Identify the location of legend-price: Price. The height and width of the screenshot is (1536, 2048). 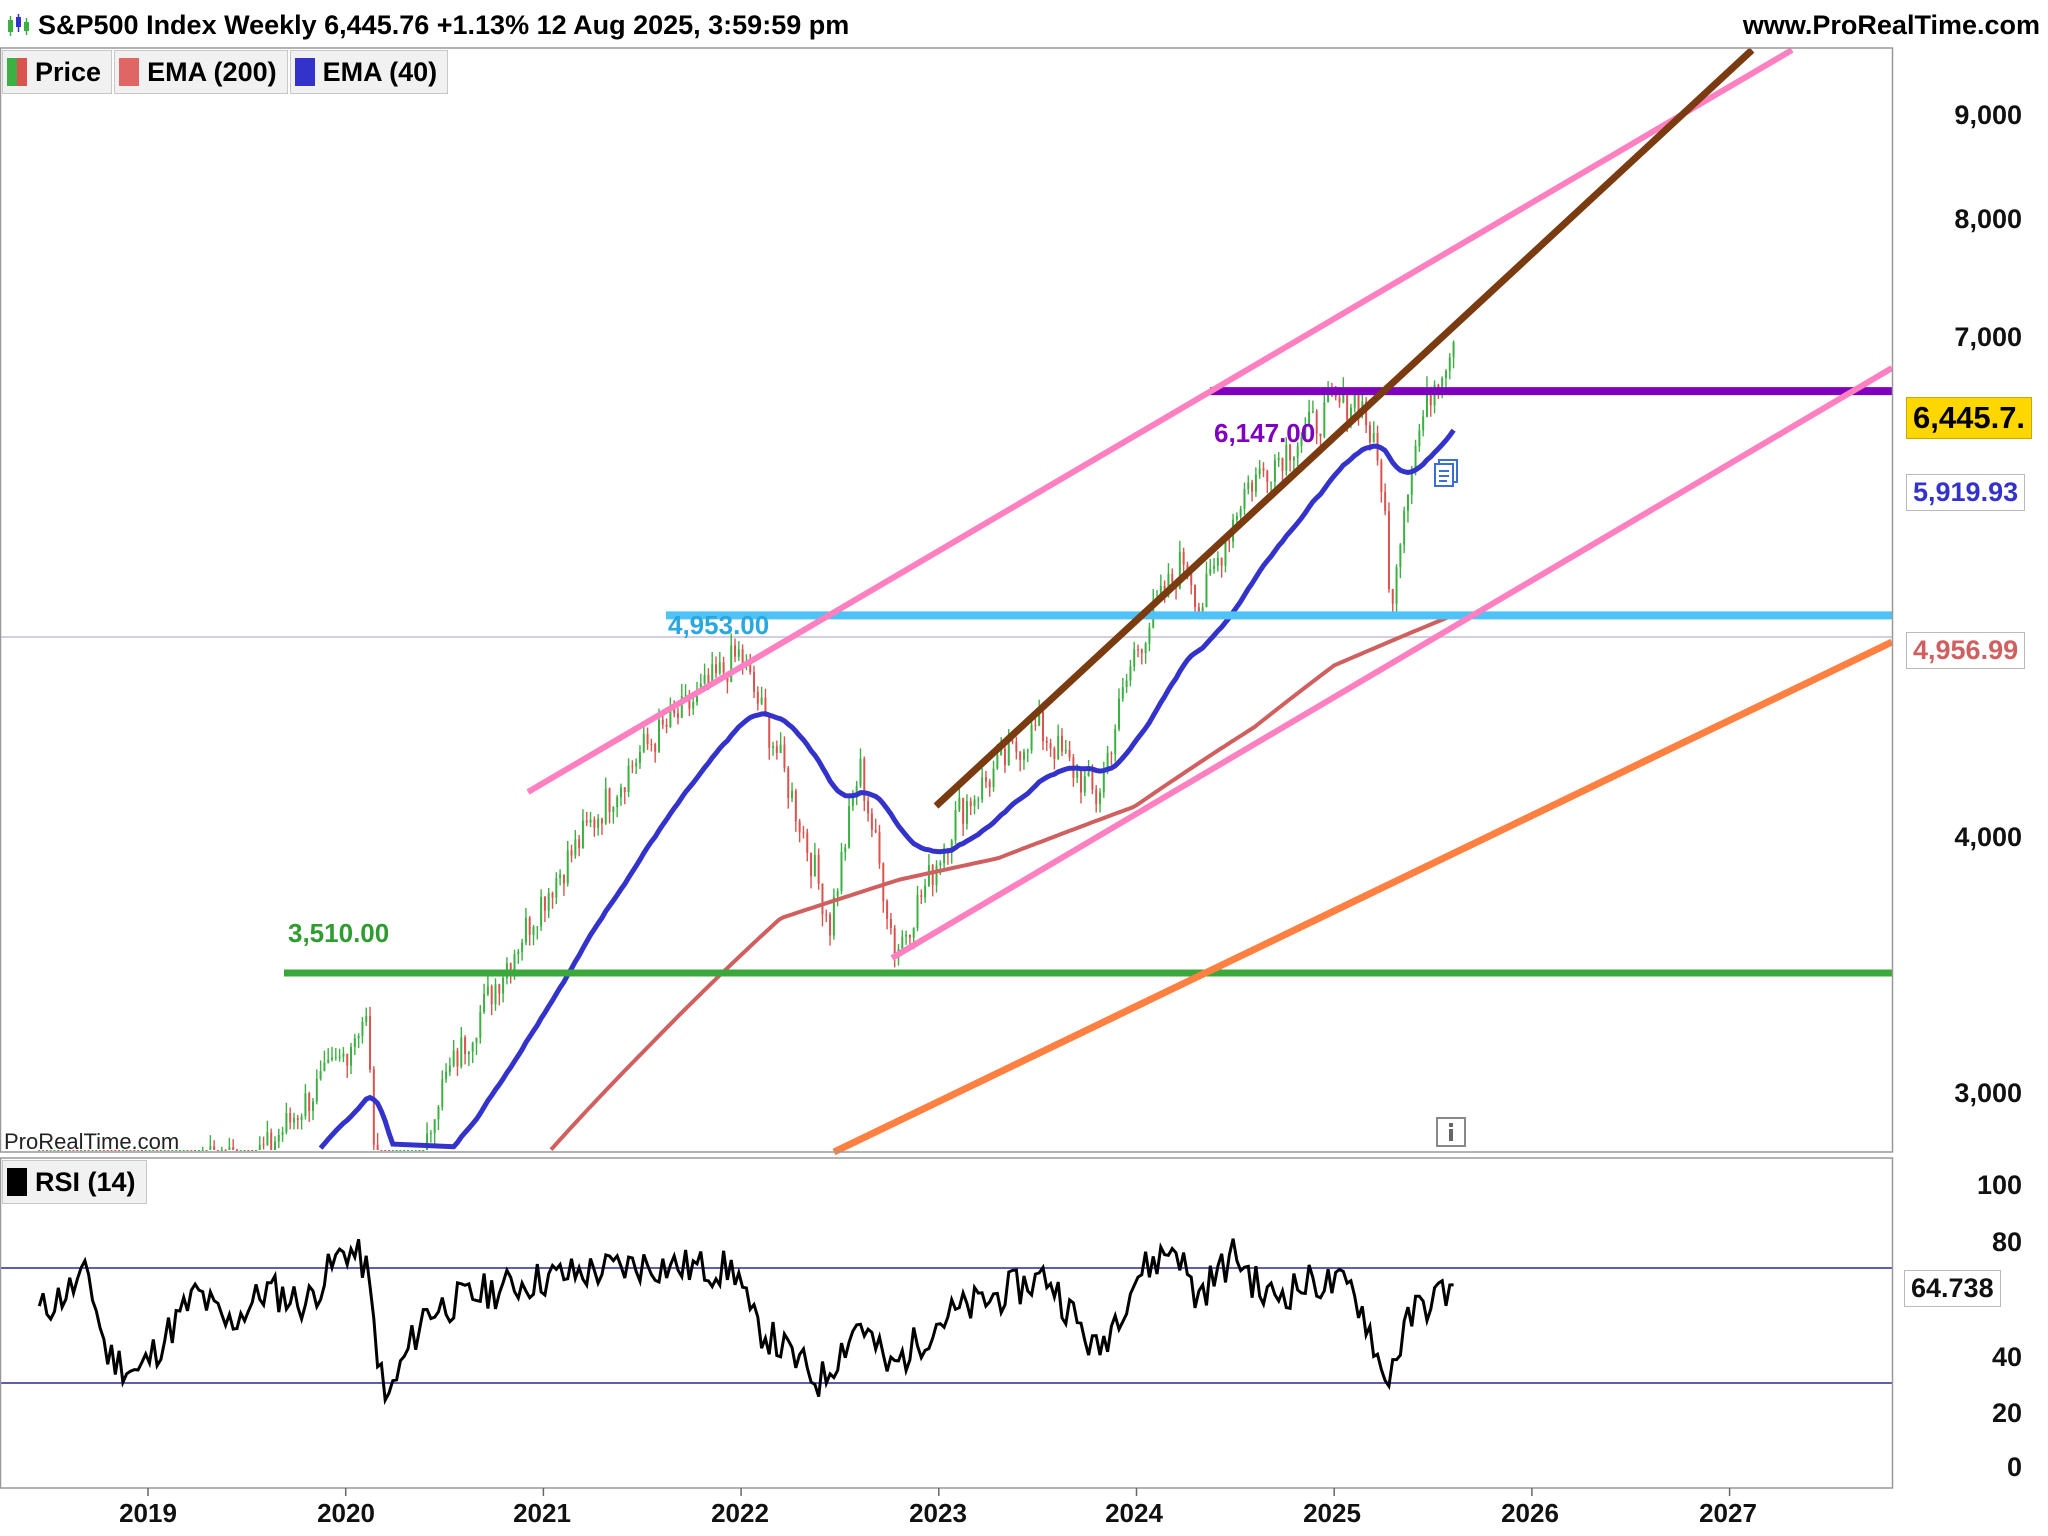
(57, 72).